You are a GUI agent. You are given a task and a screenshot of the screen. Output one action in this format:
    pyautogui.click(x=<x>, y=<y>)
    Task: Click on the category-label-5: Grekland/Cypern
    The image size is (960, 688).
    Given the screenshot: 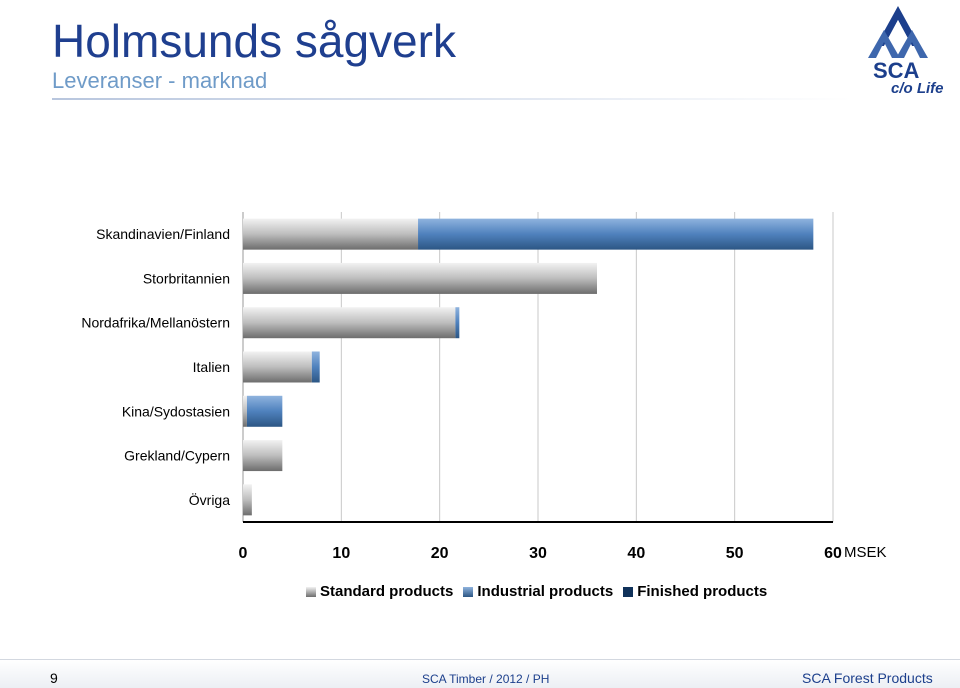 What is the action you would take?
    pyautogui.click(x=177, y=456)
    